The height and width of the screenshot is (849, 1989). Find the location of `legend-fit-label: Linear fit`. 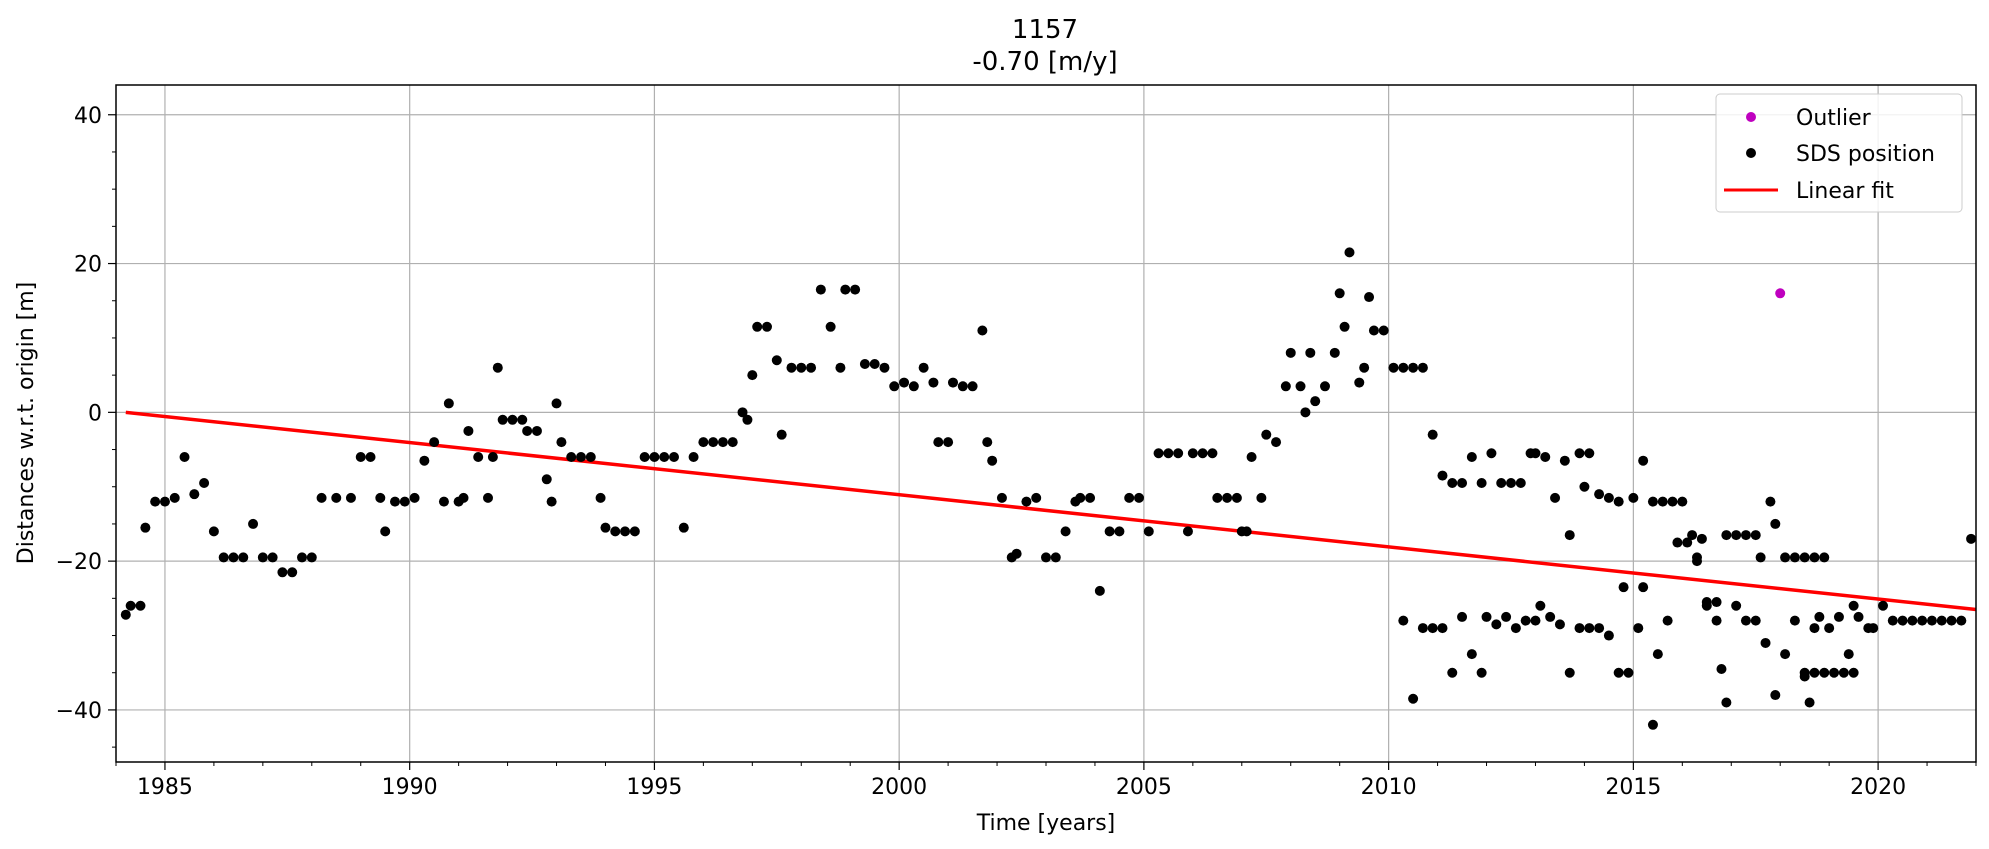

legend-fit-label: Linear fit is located at coordinates (1845, 191).